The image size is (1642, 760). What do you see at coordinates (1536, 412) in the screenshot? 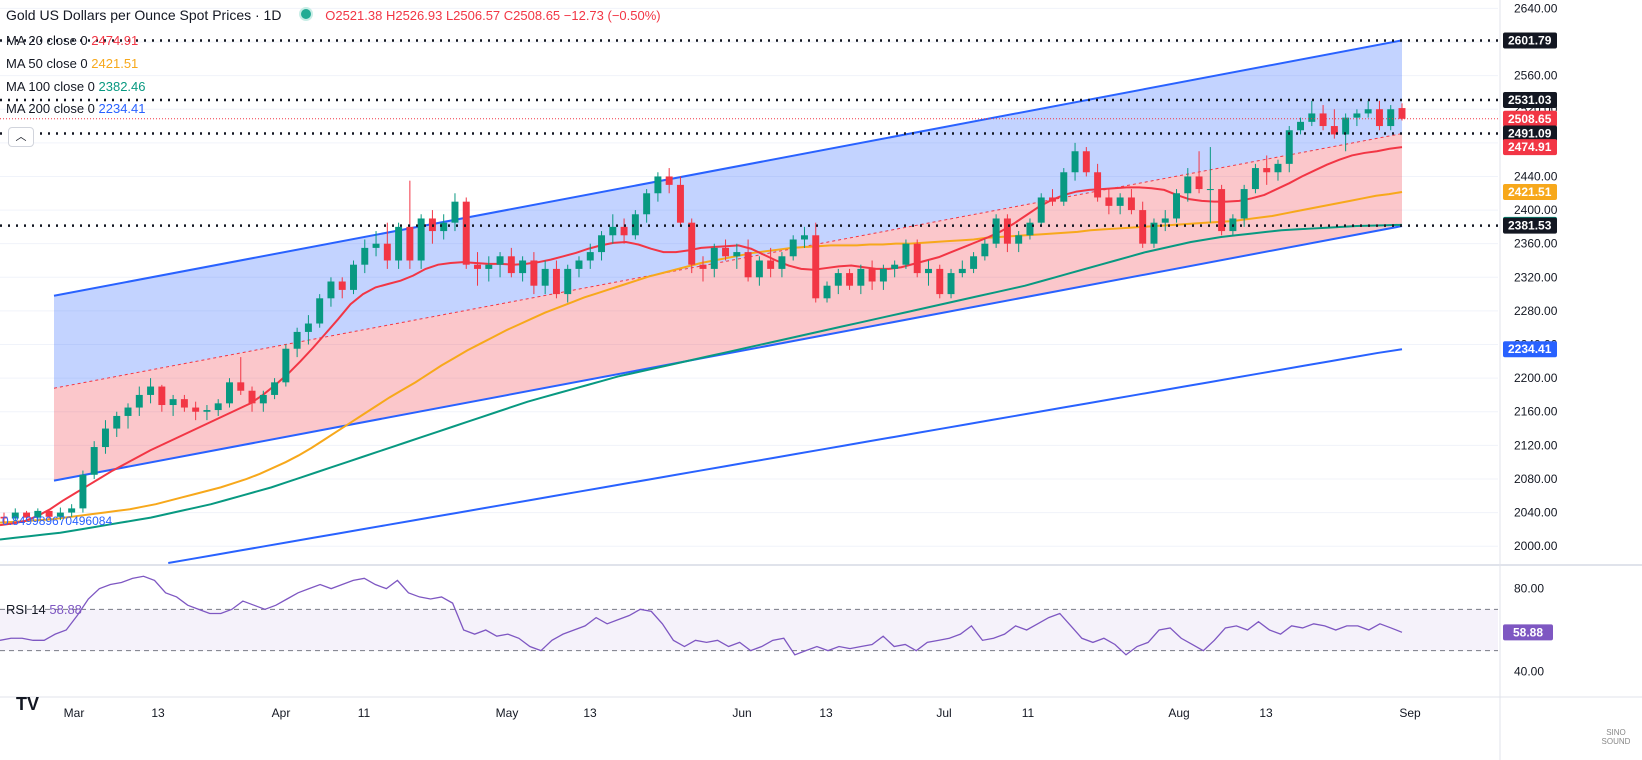
I see `price-tick-label: 2160.00` at bounding box center [1536, 412].